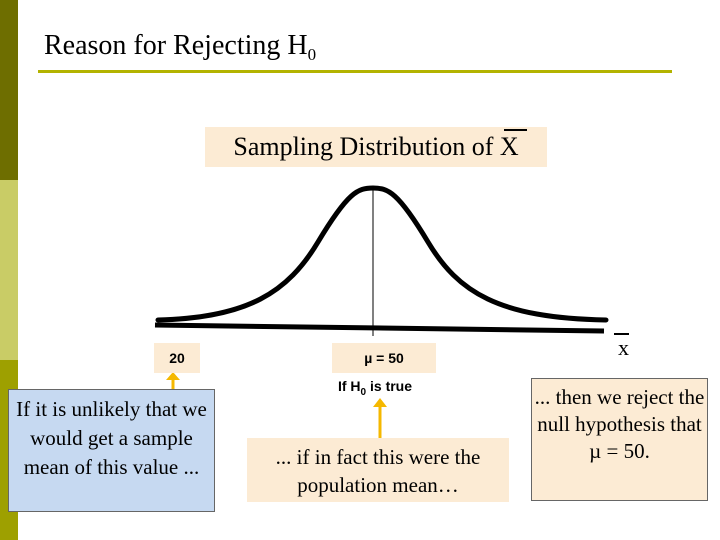 This screenshot has height=540, width=720. Describe the element at coordinates (9, 90) in the screenshot. I see `accent-stripe-top` at that location.